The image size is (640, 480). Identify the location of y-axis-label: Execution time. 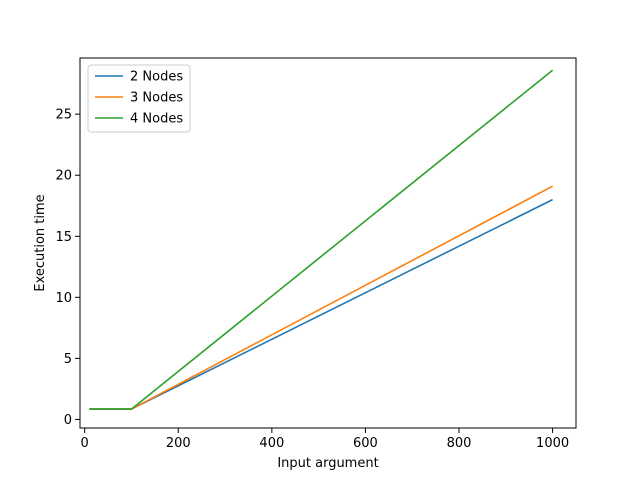
(40, 242).